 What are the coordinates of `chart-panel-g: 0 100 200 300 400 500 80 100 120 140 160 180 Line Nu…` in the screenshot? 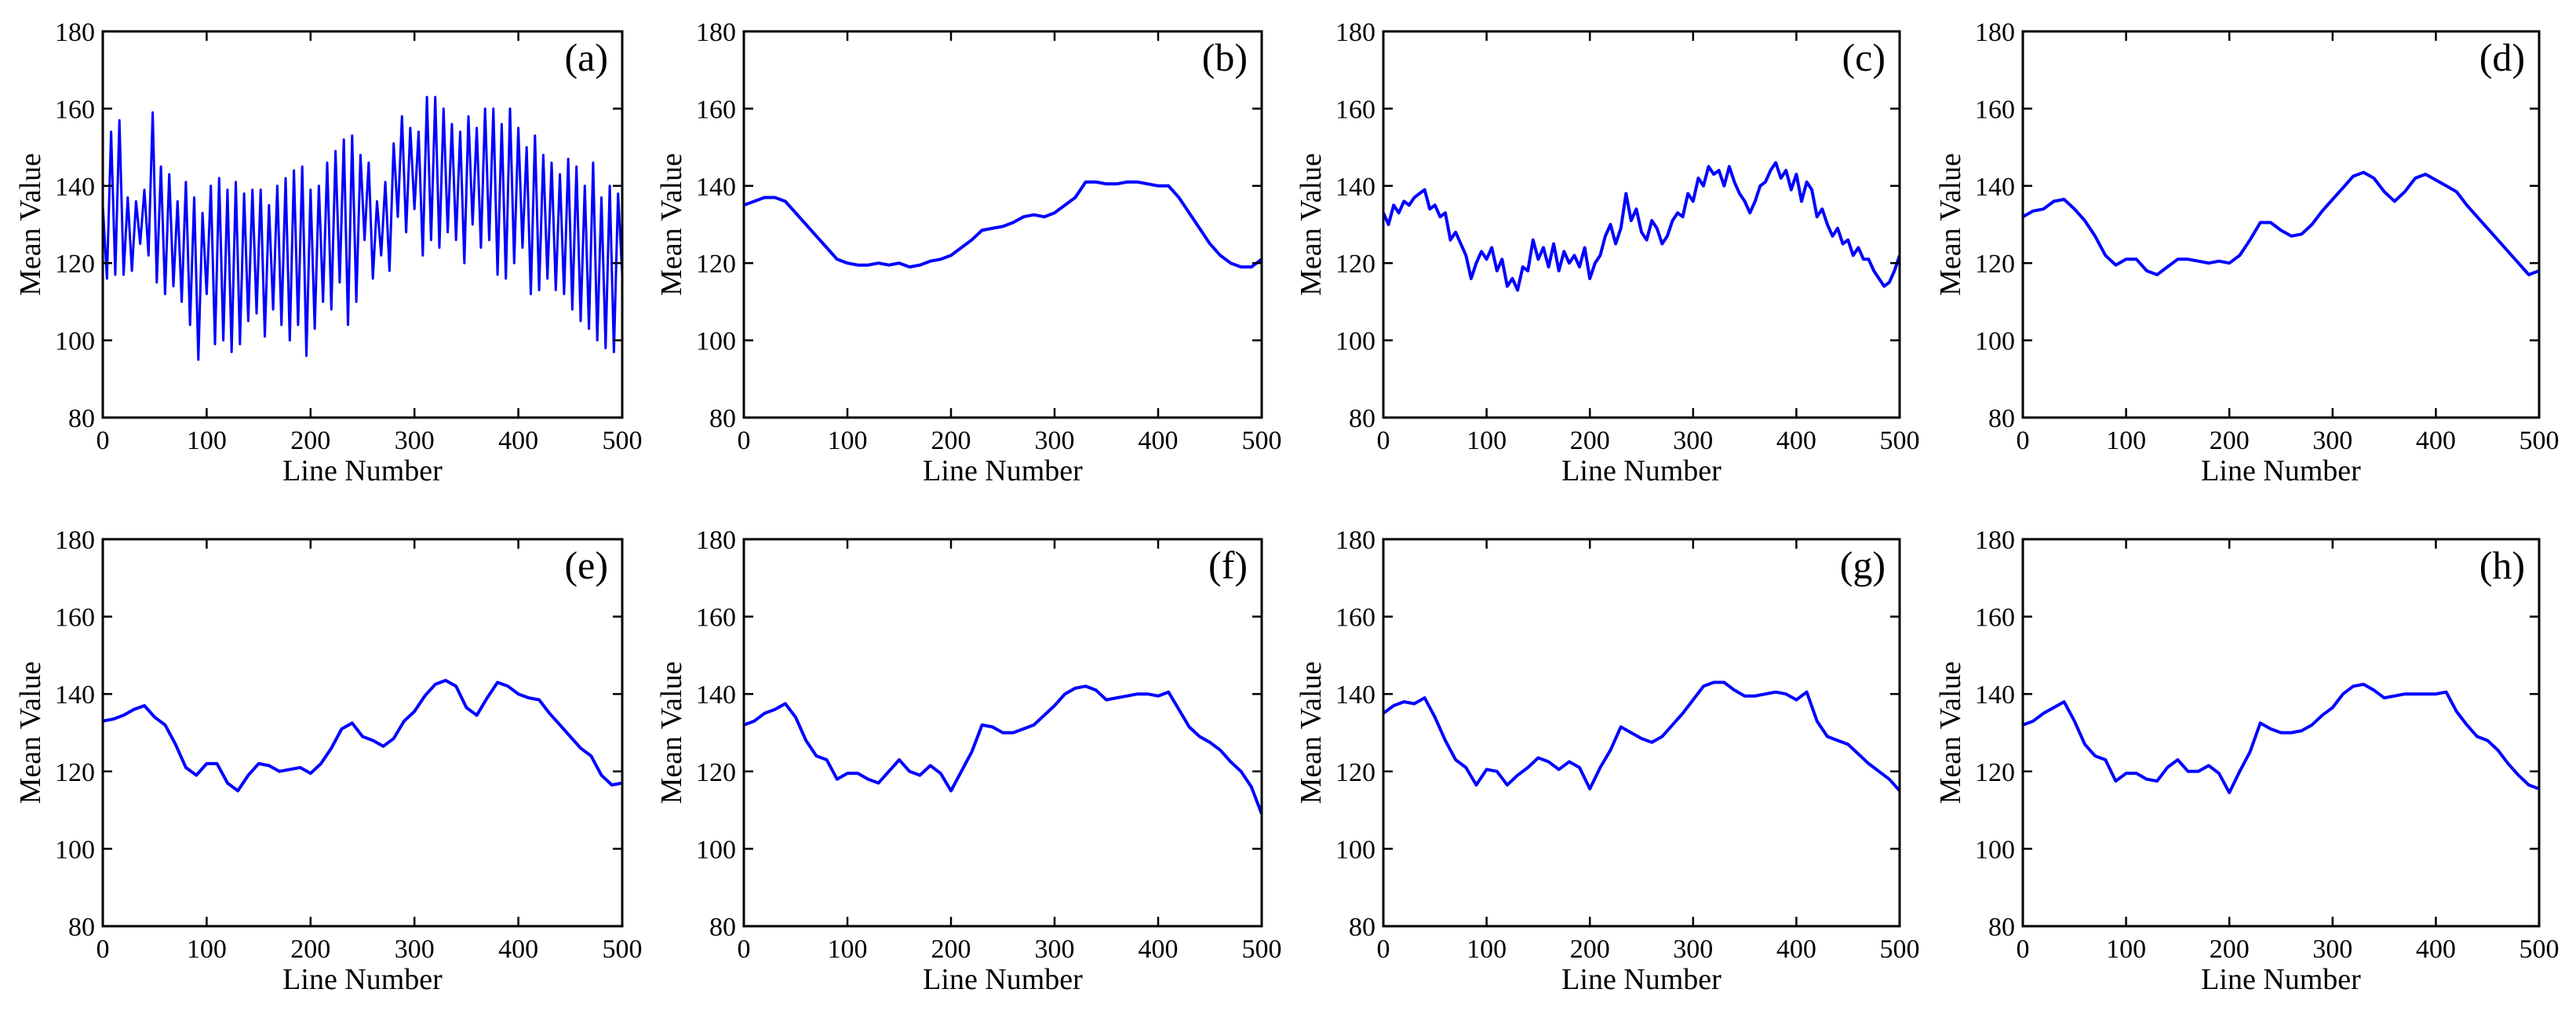 It's located at (1607, 761).